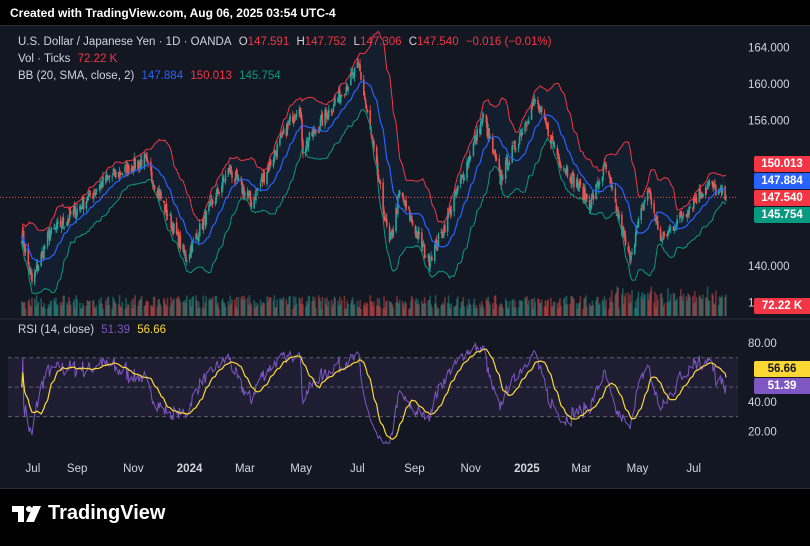 The height and width of the screenshot is (546, 810). What do you see at coordinates (88, 513) in the screenshot?
I see `tradingview-logo: TradingView` at bounding box center [88, 513].